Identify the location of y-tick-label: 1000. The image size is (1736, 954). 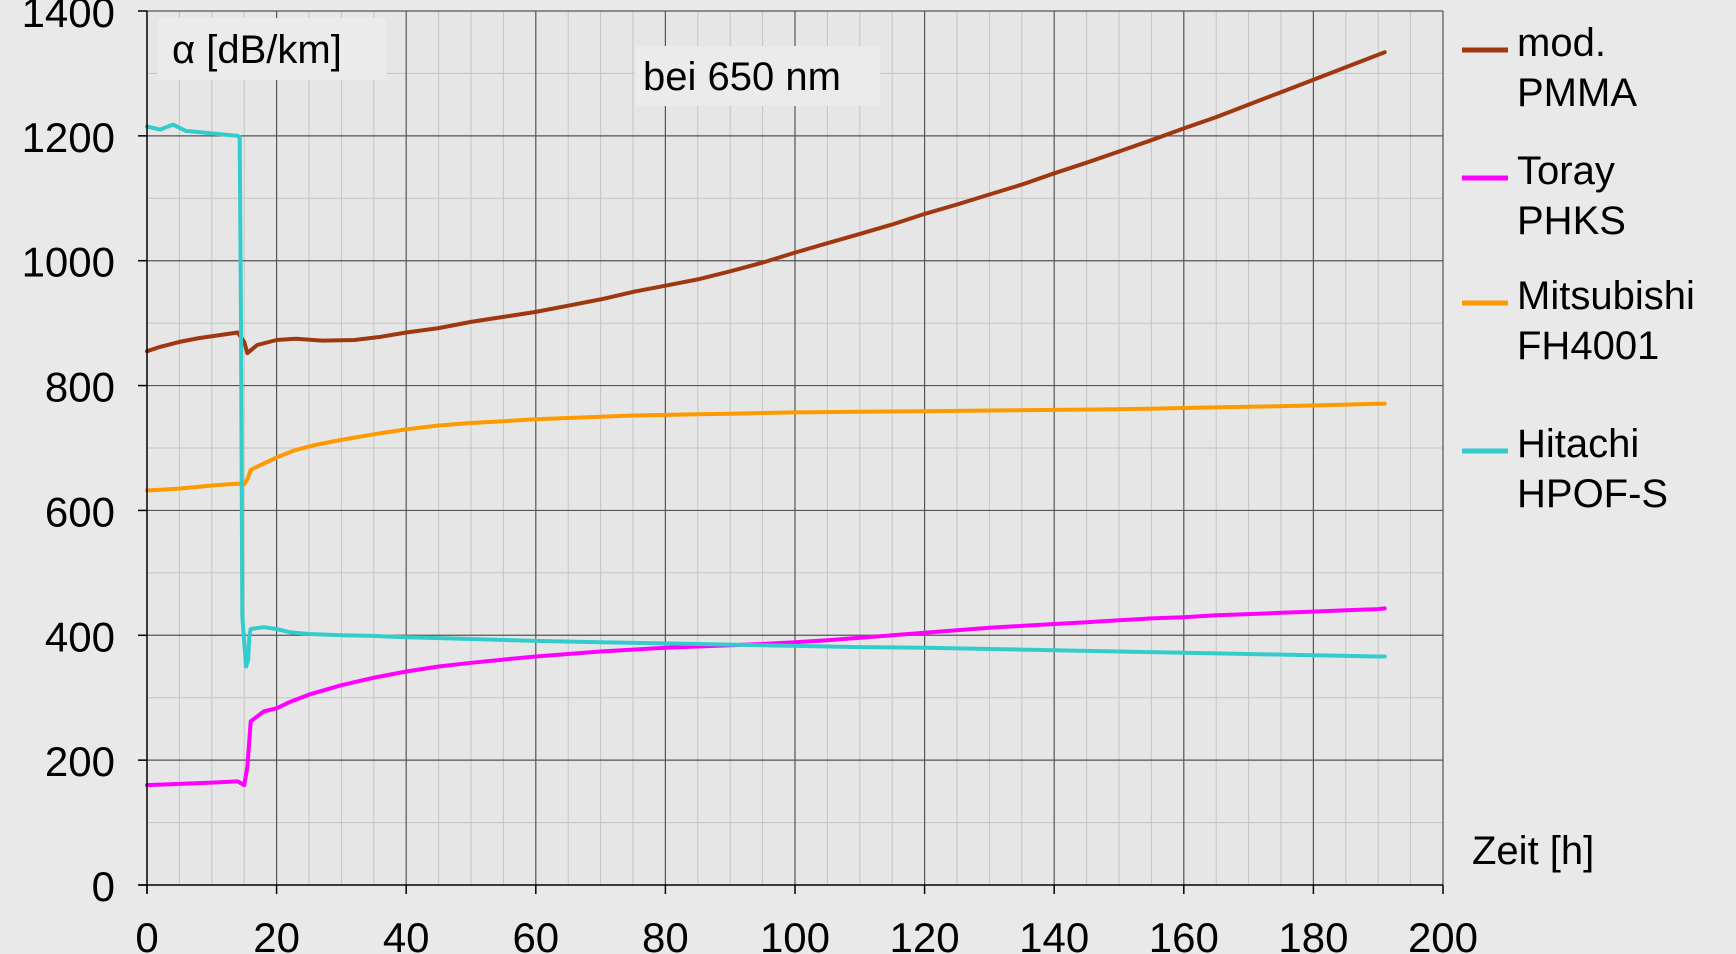
(68, 262).